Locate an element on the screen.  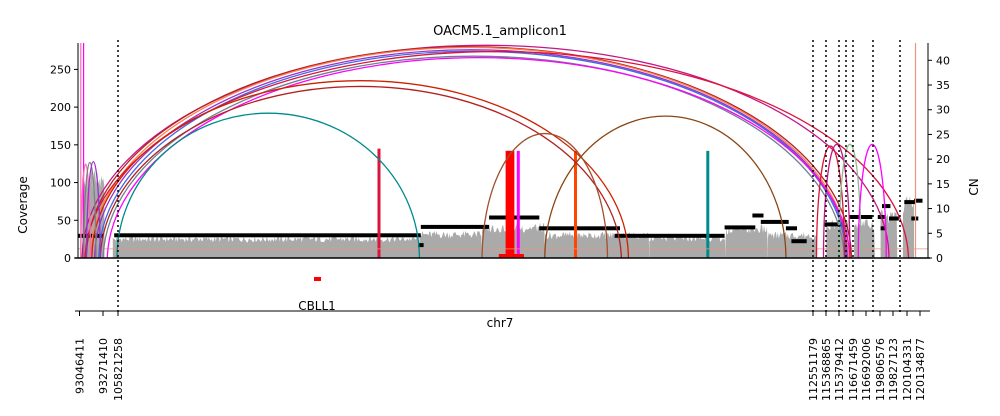
x-tick-label: 116671459 is located at coordinates (853, 369).